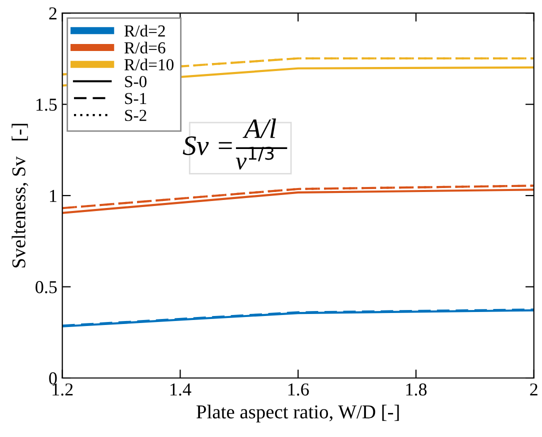 Image resolution: width=542 pixels, height=437 pixels. Describe the element at coordinates (53, 196) in the screenshot. I see `y-tick-label: 1` at that location.